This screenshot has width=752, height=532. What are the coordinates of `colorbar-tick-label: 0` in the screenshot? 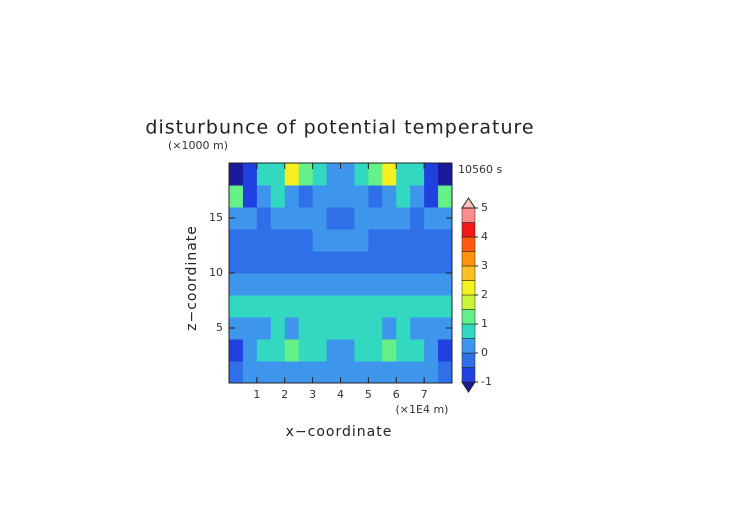 It's located at (484, 352).